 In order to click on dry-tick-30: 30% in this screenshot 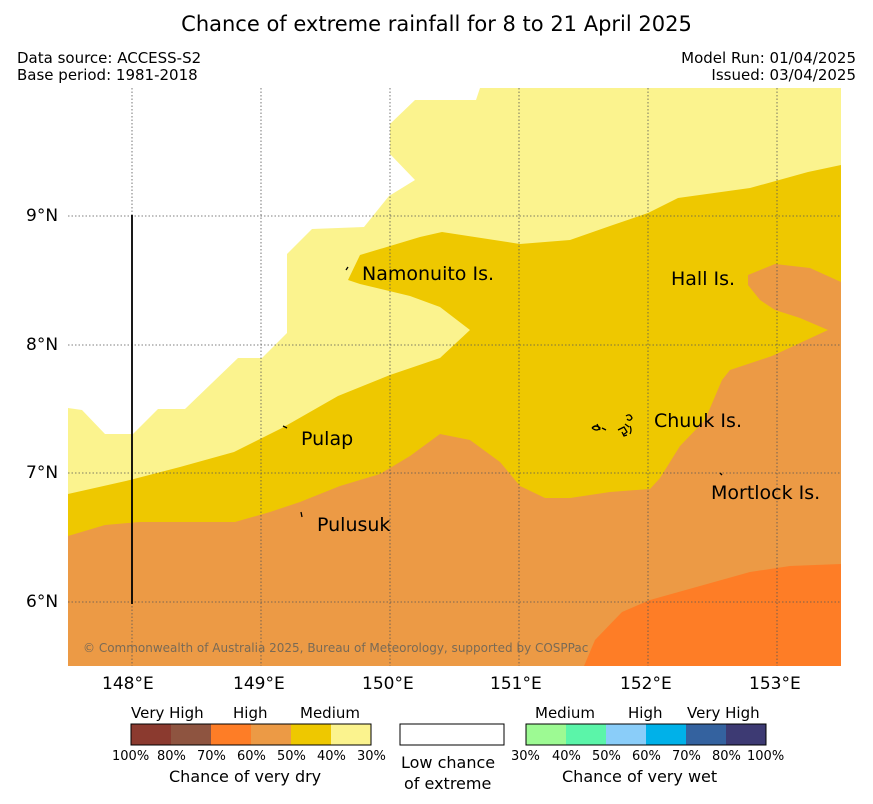, I will do `click(371, 756)`.